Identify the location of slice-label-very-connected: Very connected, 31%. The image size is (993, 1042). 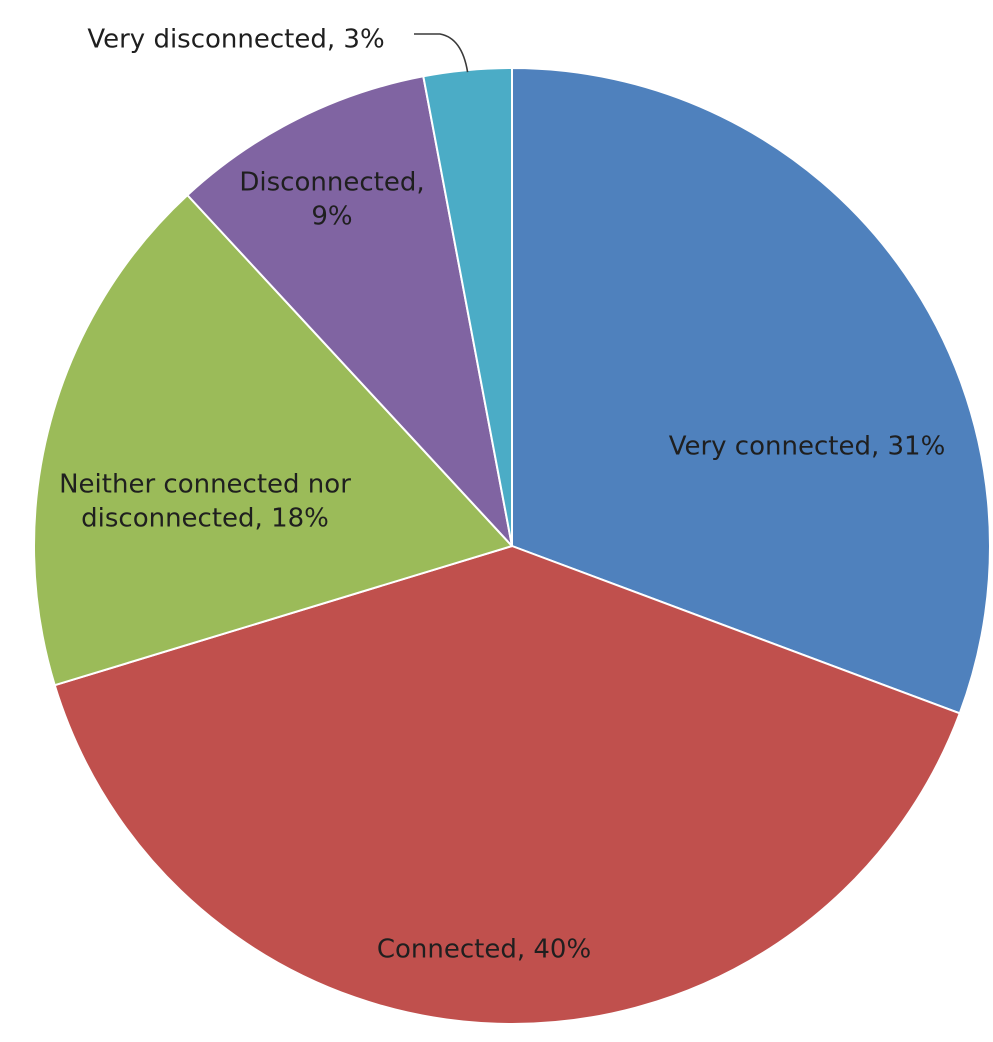
(807, 447).